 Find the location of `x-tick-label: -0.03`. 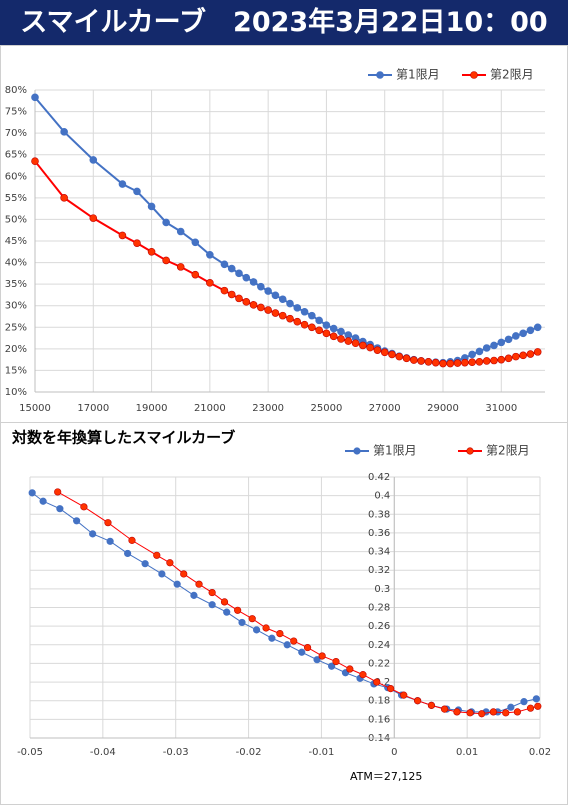

x-tick-label: -0.03 is located at coordinates (176, 752).